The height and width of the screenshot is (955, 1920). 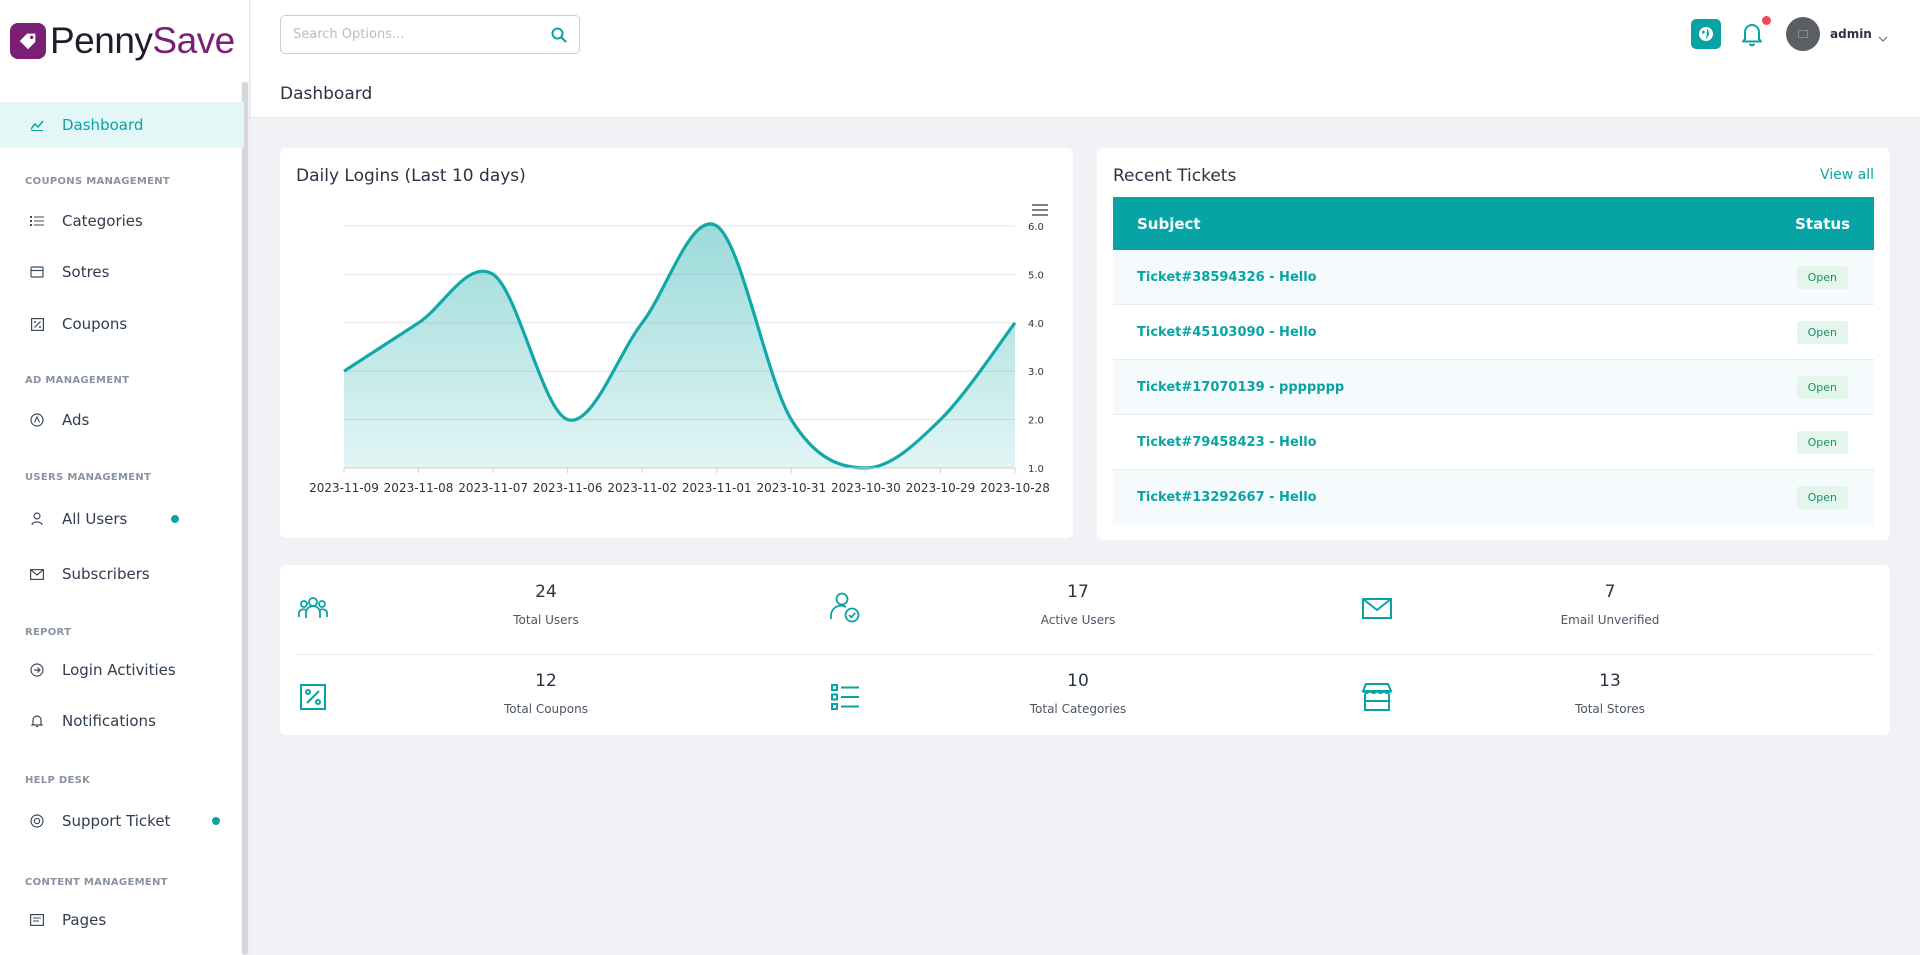 What do you see at coordinates (1883, 37) in the screenshot?
I see `chevron-down-icon` at bounding box center [1883, 37].